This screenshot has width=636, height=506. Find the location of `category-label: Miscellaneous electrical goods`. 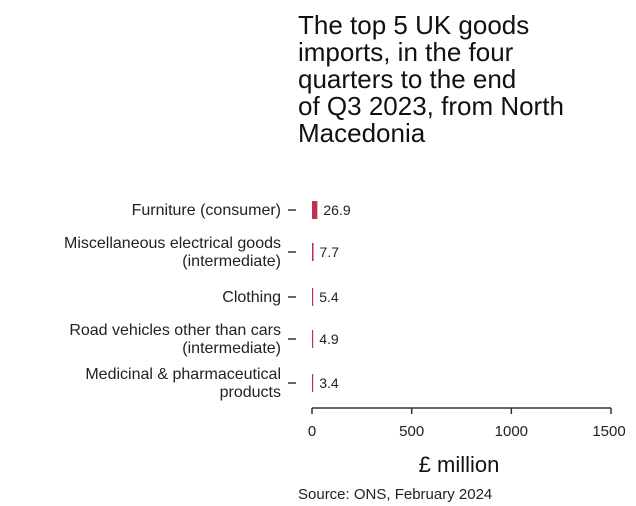

category-label: Miscellaneous electrical goods is located at coordinates (172, 243).